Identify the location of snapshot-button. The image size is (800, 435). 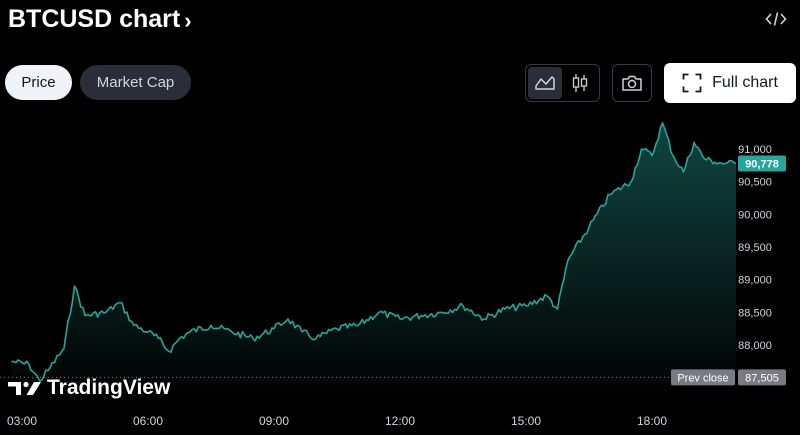
(632, 83).